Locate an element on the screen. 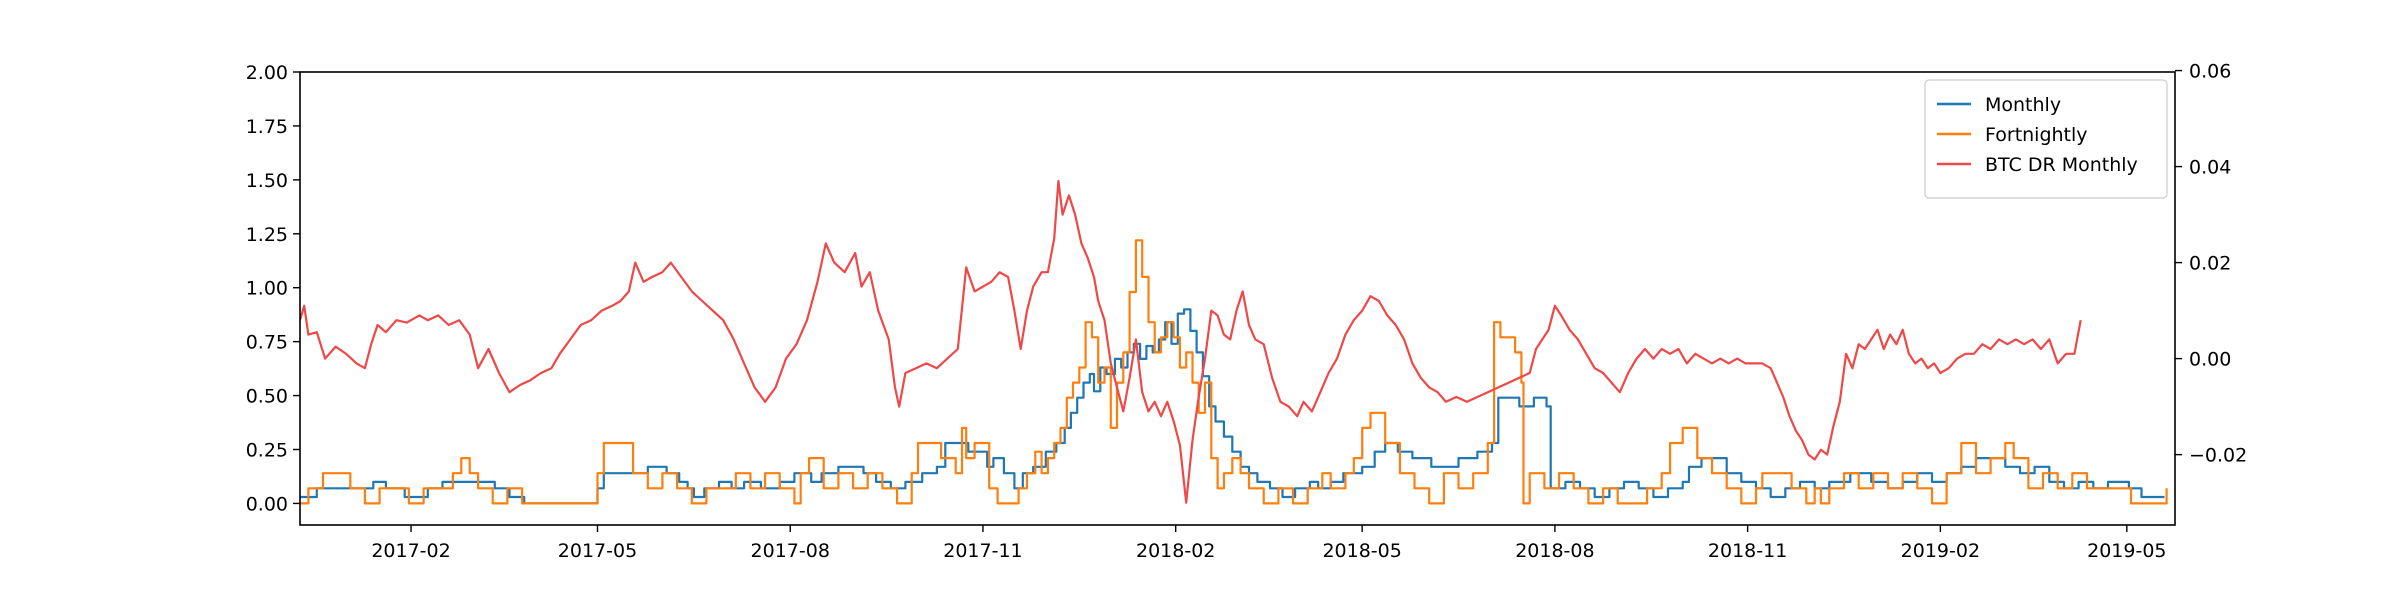 Image resolution: width=2400 pixels, height=600 pixels. x-tick-label: 2018-02 is located at coordinates (1175, 551).